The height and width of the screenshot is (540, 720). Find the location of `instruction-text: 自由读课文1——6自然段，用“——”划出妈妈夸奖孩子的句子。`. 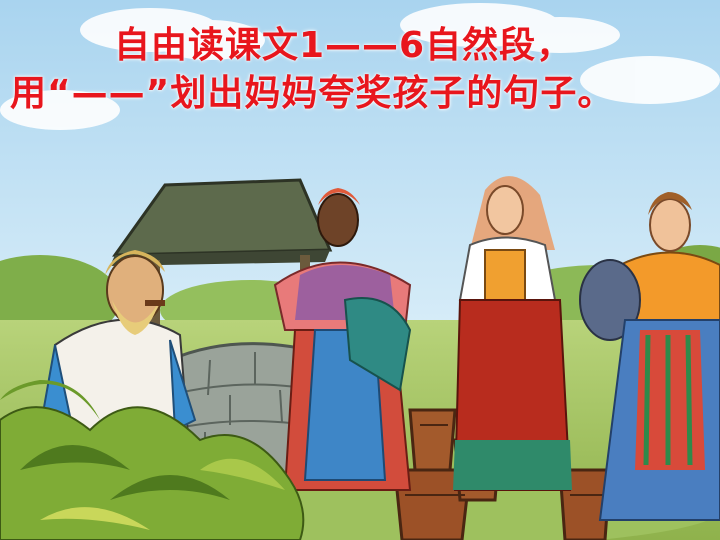

instruction-text: 自由读课文1——6自然段，用“——”划出妈妈夸奖孩子的句子。 is located at coordinates (312, 69).